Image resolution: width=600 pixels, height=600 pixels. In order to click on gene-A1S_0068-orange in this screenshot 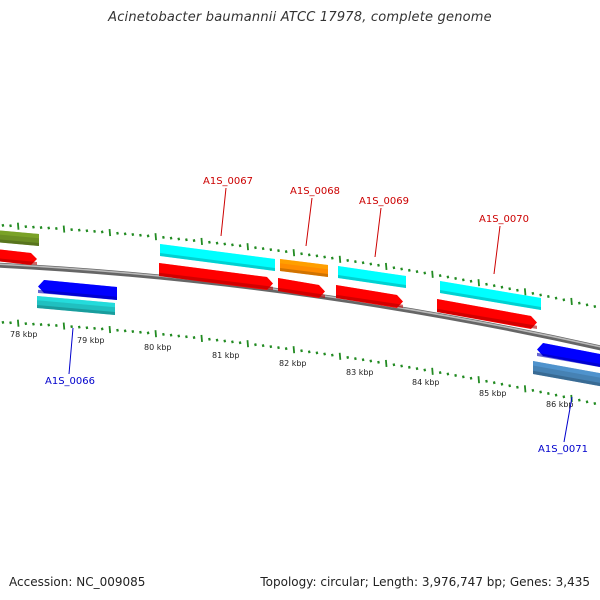, I will do `click(304, 268)`.